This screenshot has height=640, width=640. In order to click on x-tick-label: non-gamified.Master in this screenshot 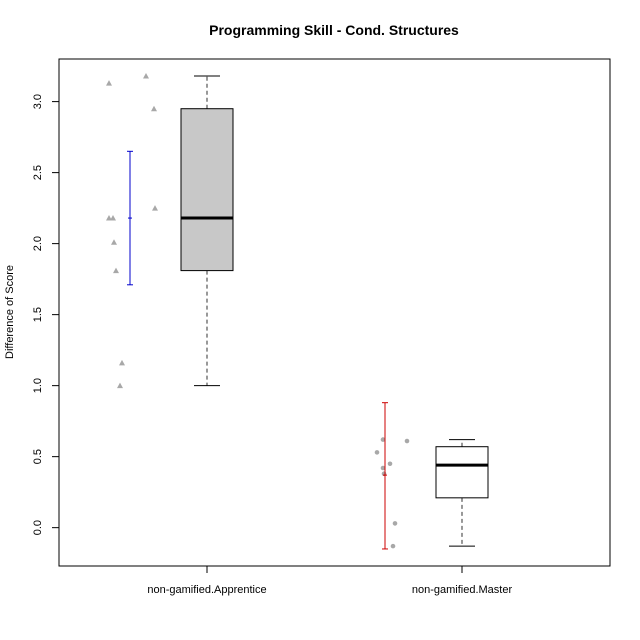, I will do `click(462, 590)`.